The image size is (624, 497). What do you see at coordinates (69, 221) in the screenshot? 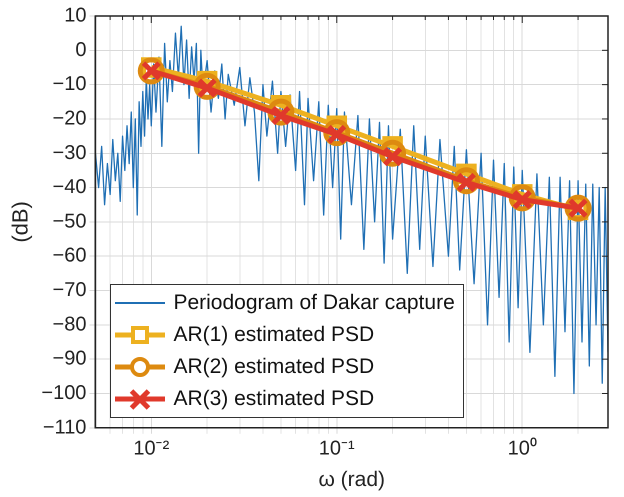
I see `y-tick-label: −50` at bounding box center [69, 221].